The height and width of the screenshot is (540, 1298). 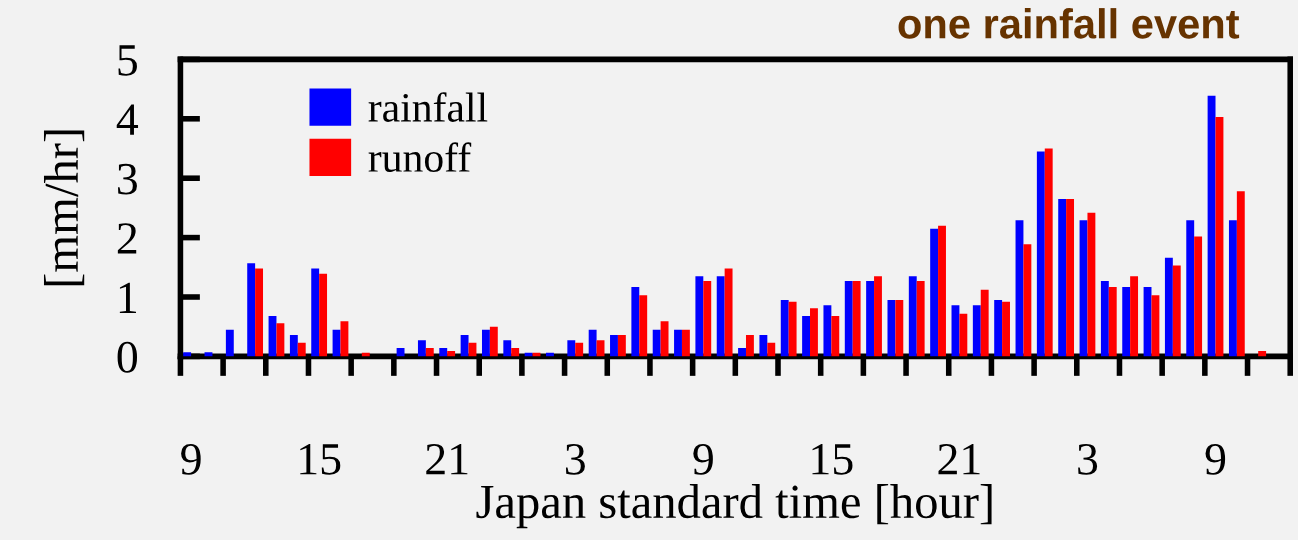 What do you see at coordinates (127, 238) in the screenshot?
I see `y-tick-label: 2` at bounding box center [127, 238].